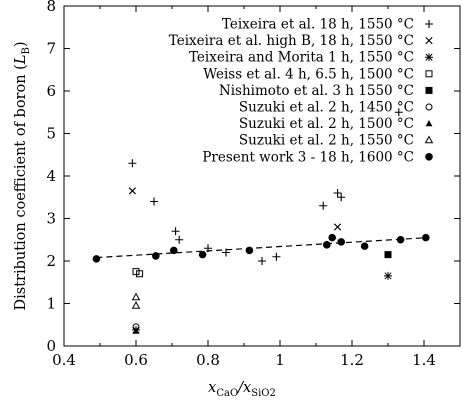  What do you see at coordinates (136, 360) in the screenshot?
I see `x-tick-label: 0.6` at bounding box center [136, 360].